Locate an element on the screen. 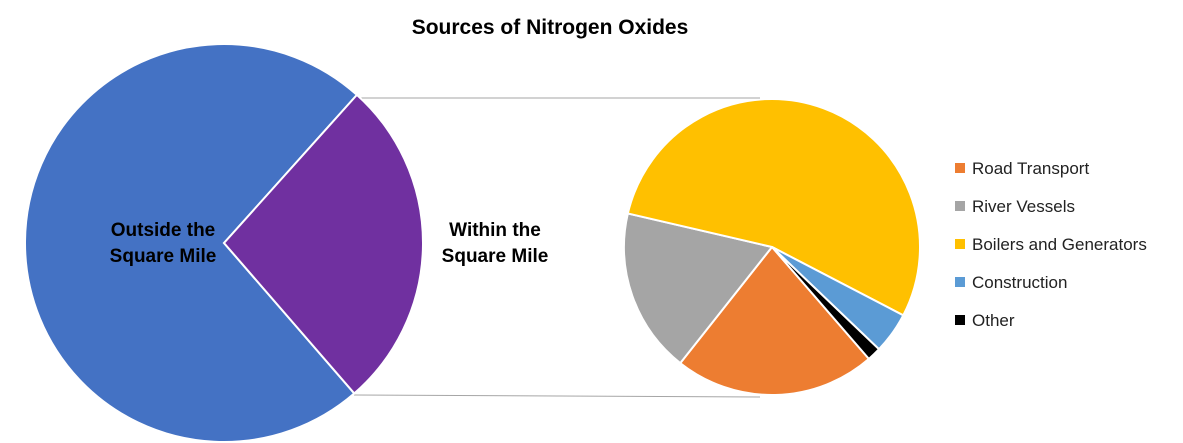 The height and width of the screenshot is (443, 1183). legend-entry: Road Transport is located at coordinates (1022, 169).